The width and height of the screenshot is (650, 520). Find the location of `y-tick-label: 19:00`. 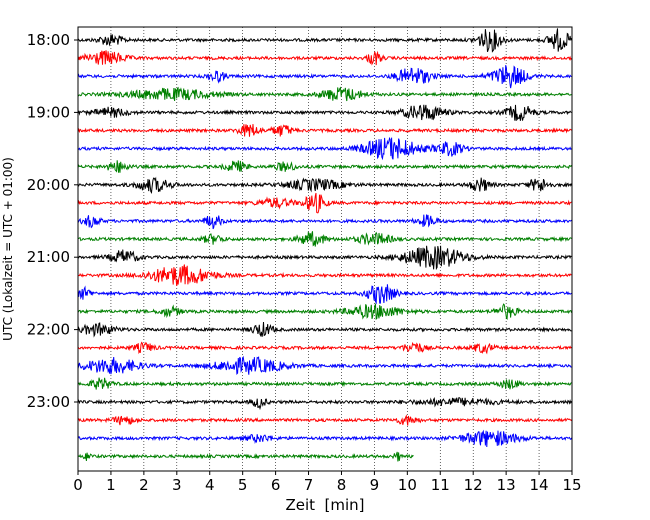

y-tick-label: 19:00 is located at coordinates (48, 112).